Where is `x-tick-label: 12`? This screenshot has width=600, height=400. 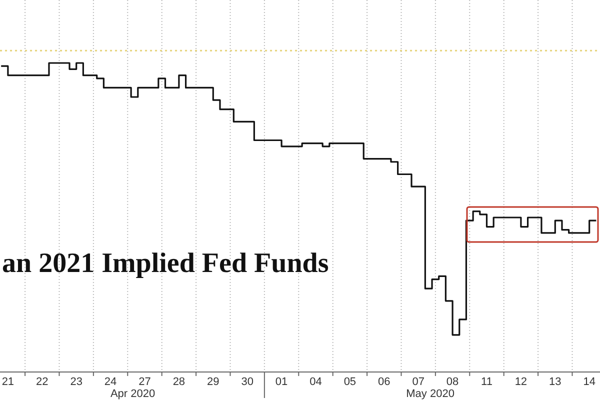
x-tick-label: 12 is located at coordinates (521, 382).